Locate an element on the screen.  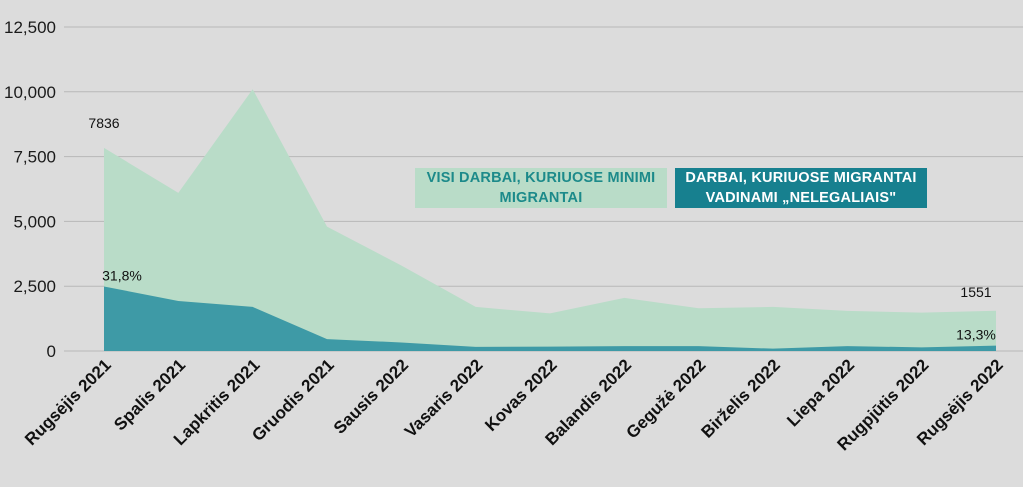
x-tick-label: Rugsėjis 2021 is located at coordinates (68, 402).